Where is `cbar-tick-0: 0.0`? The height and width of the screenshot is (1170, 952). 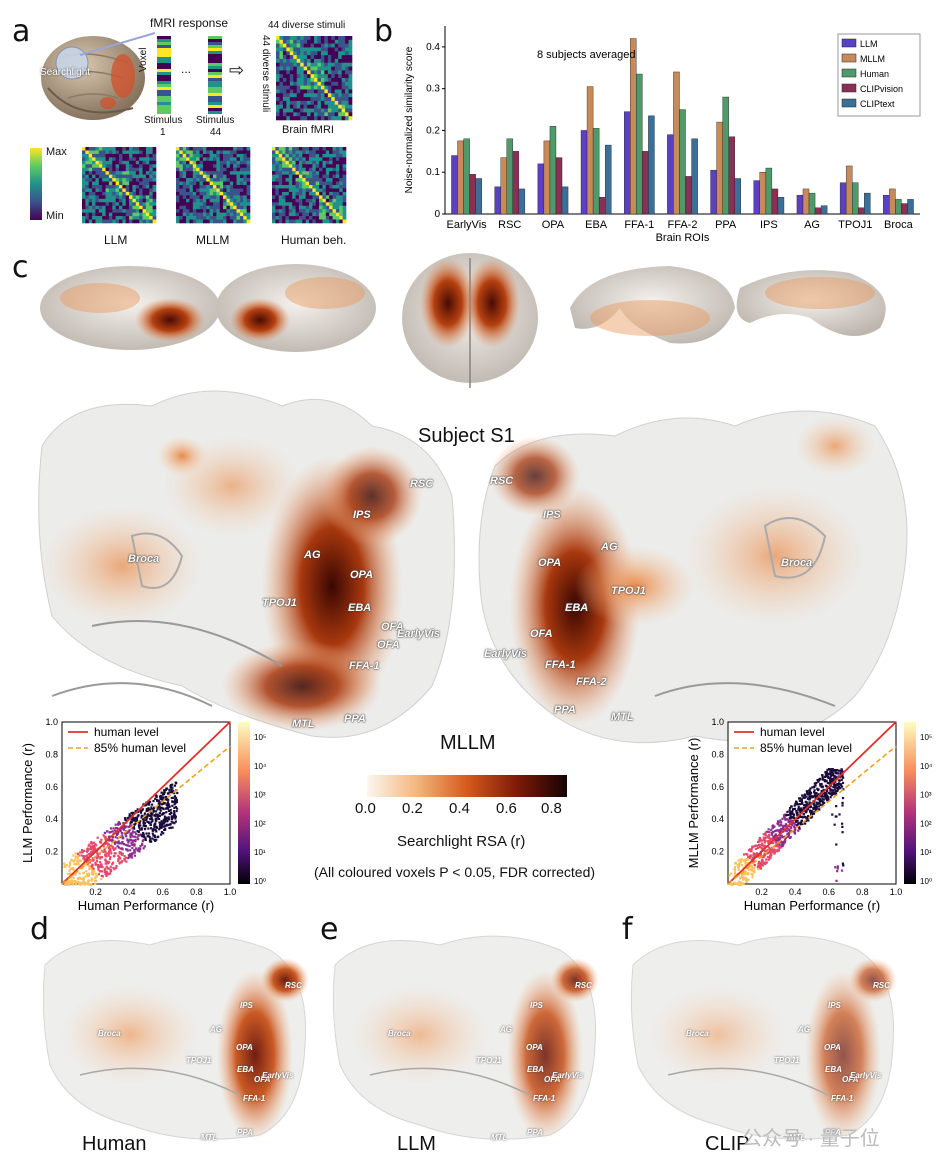
cbar-tick-0: 0.0 is located at coordinates (365, 808).